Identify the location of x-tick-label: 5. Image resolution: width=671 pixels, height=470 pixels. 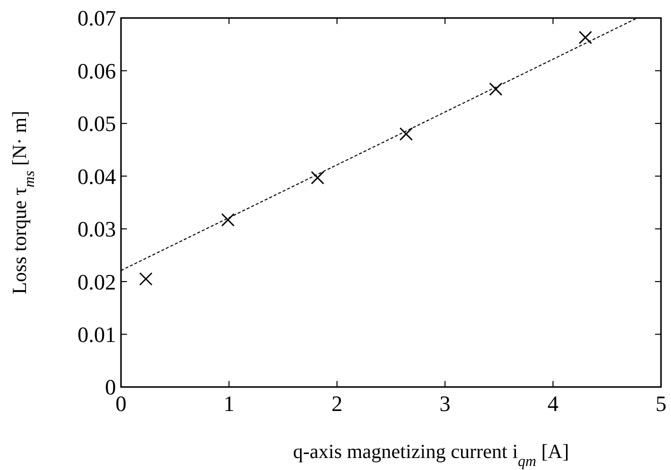
(661, 403).